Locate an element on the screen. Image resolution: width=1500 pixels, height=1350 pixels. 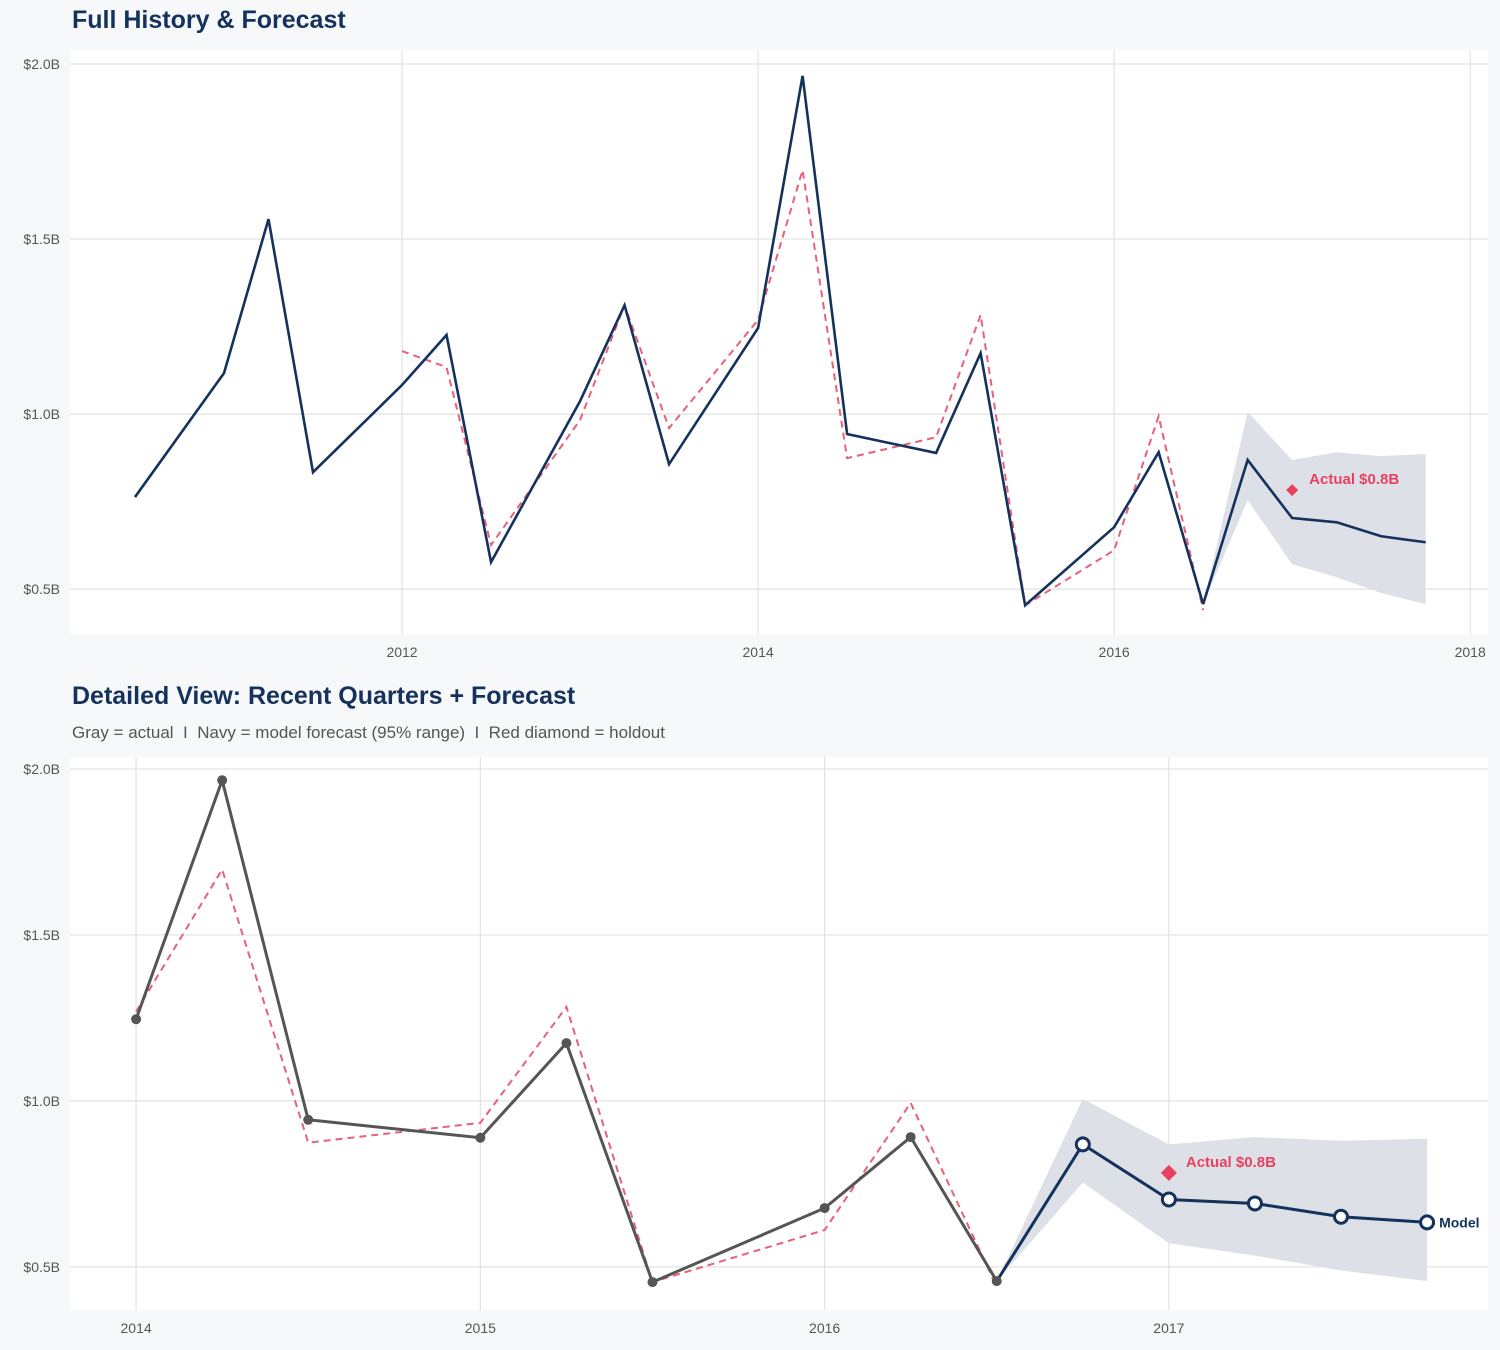
top-forecast-band is located at coordinates (1314, 508).